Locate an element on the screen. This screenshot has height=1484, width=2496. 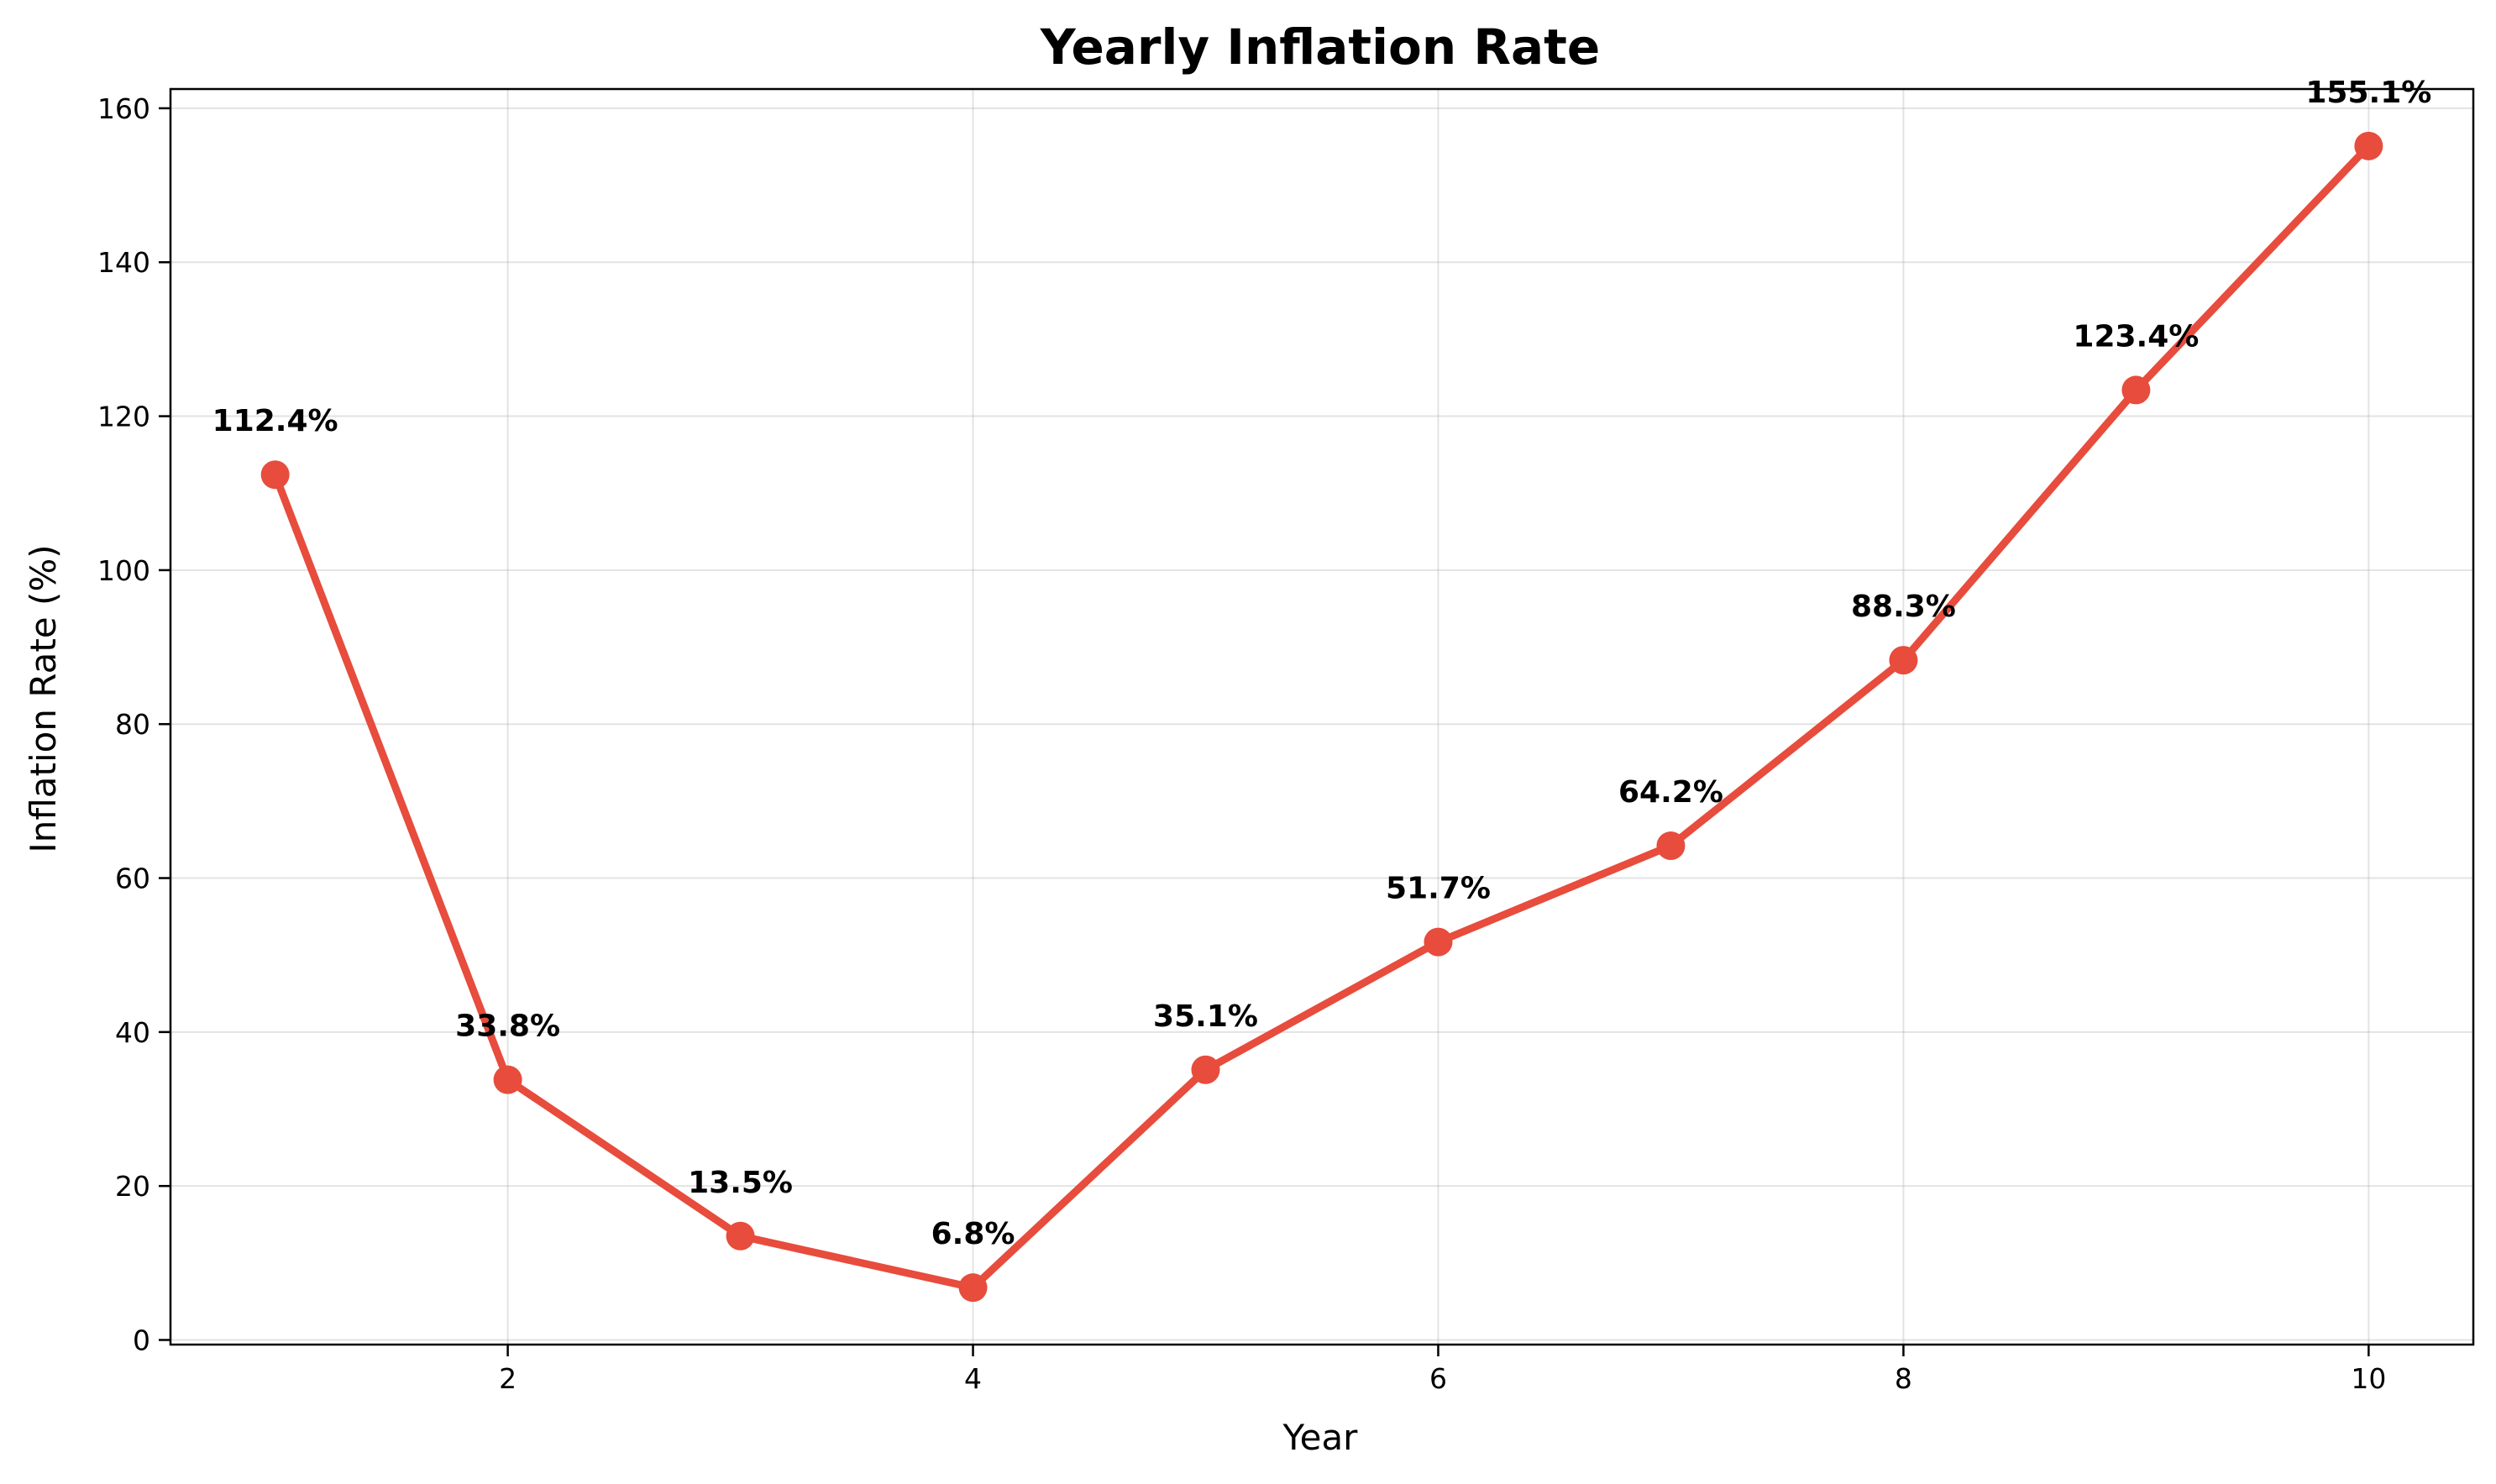
x-tick-label: 2 is located at coordinates (508, 1378).